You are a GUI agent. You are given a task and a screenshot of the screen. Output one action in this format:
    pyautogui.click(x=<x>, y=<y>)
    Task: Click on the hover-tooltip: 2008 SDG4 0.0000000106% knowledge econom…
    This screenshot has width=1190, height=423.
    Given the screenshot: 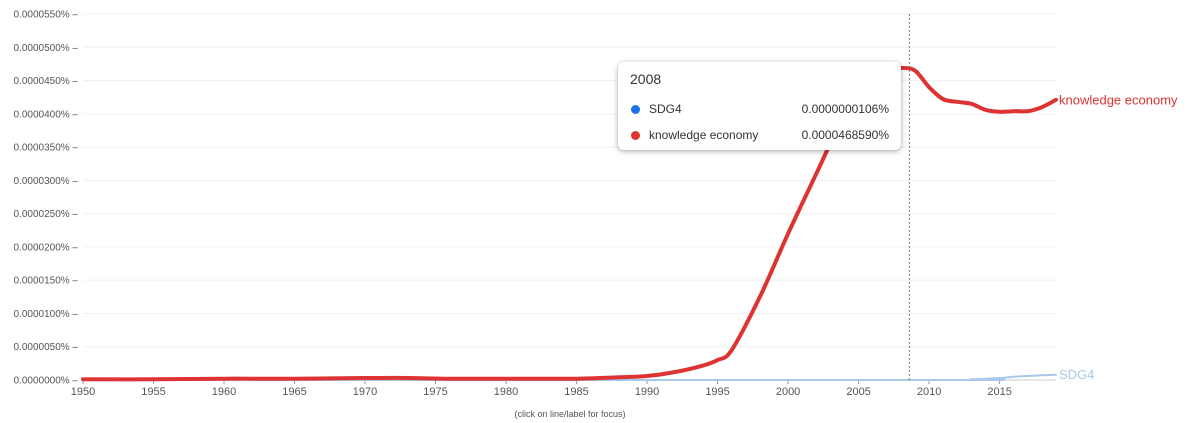 What is the action you would take?
    pyautogui.click(x=759, y=106)
    